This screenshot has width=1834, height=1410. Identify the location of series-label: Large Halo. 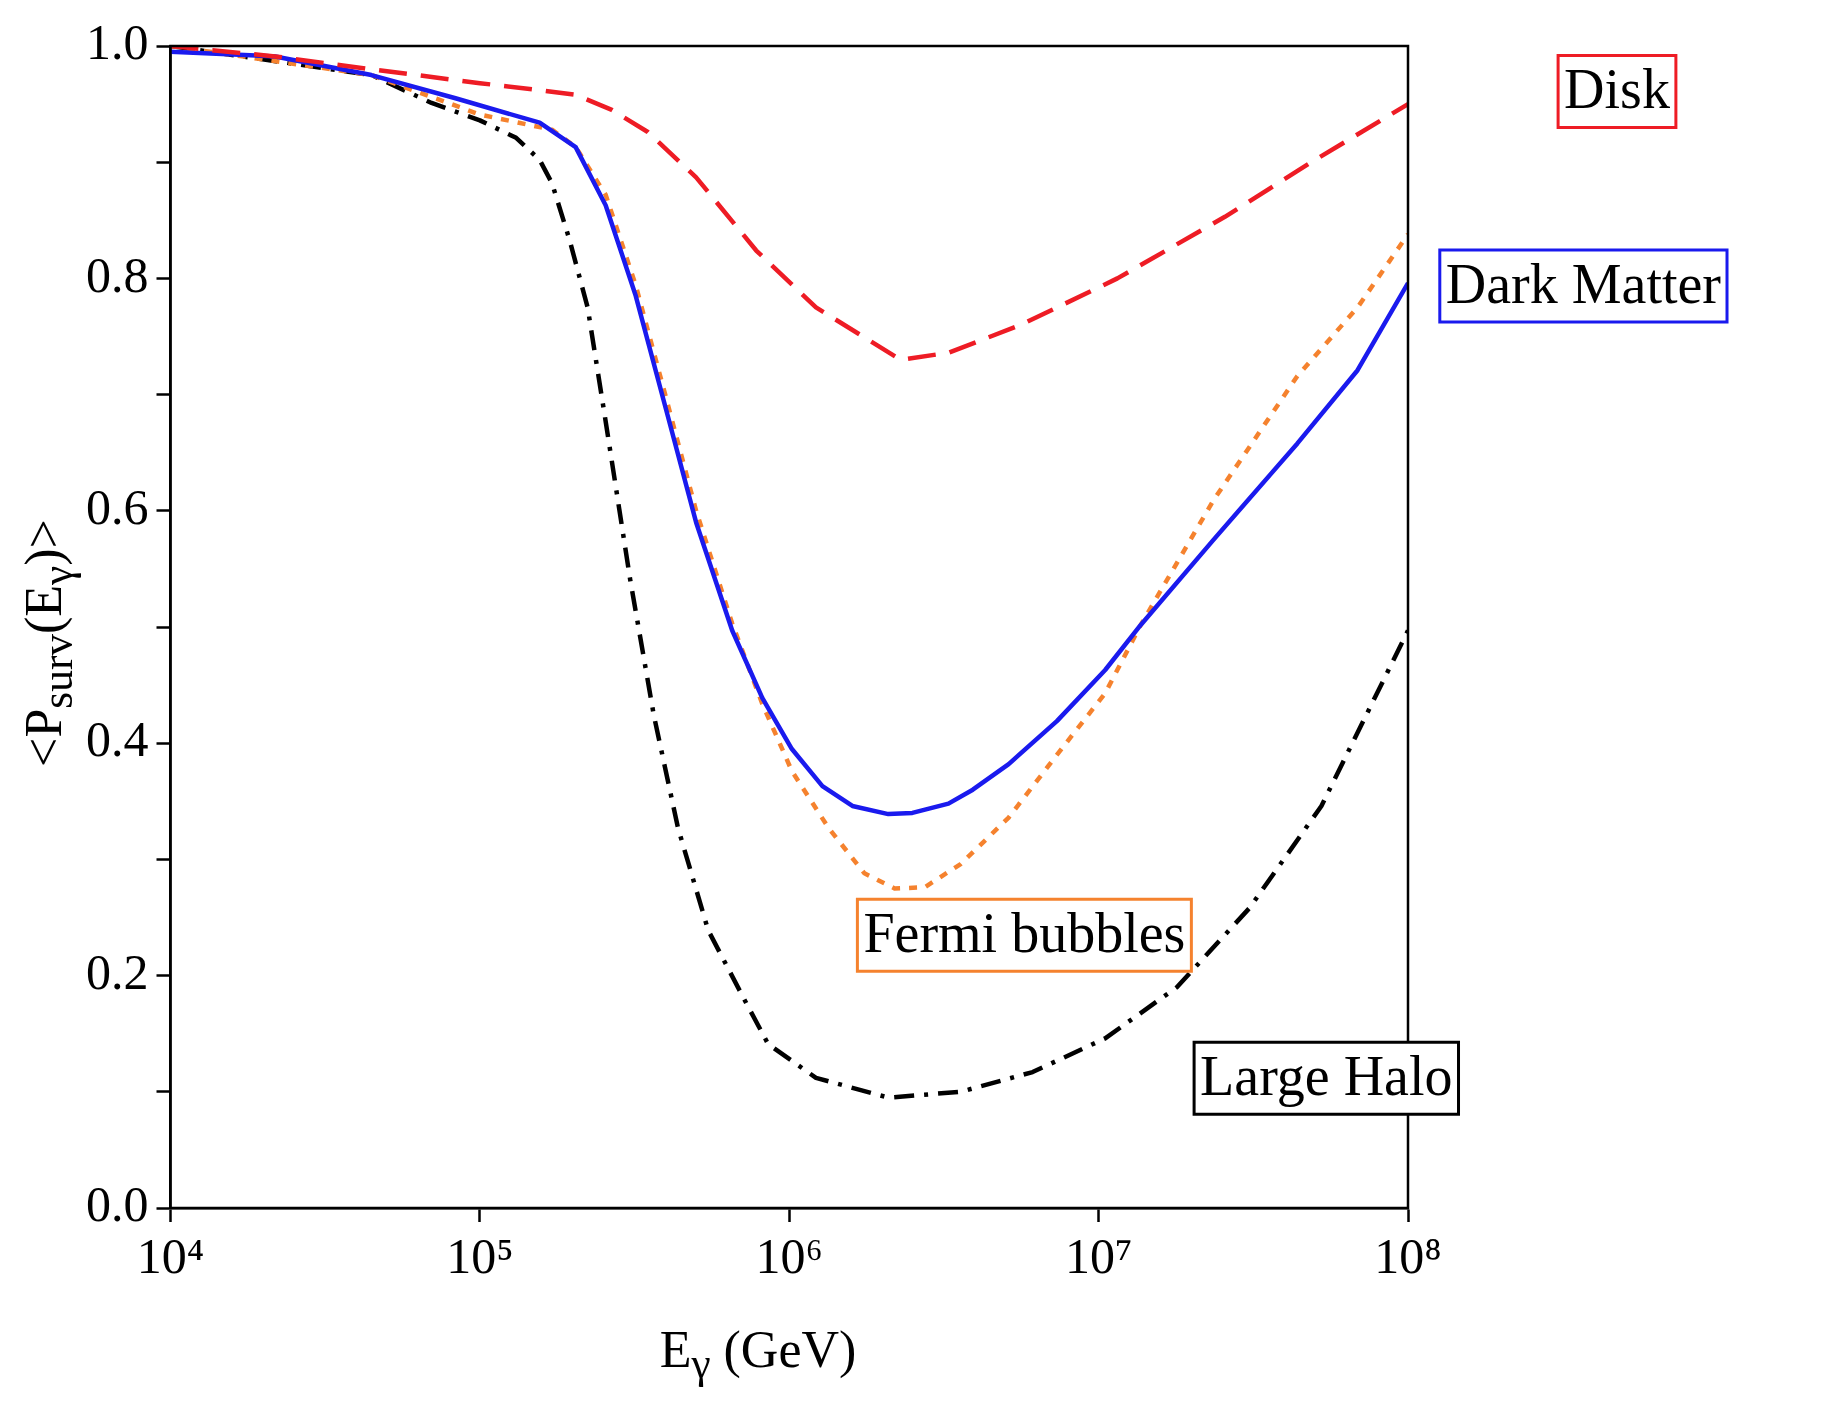
(1326, 1076).